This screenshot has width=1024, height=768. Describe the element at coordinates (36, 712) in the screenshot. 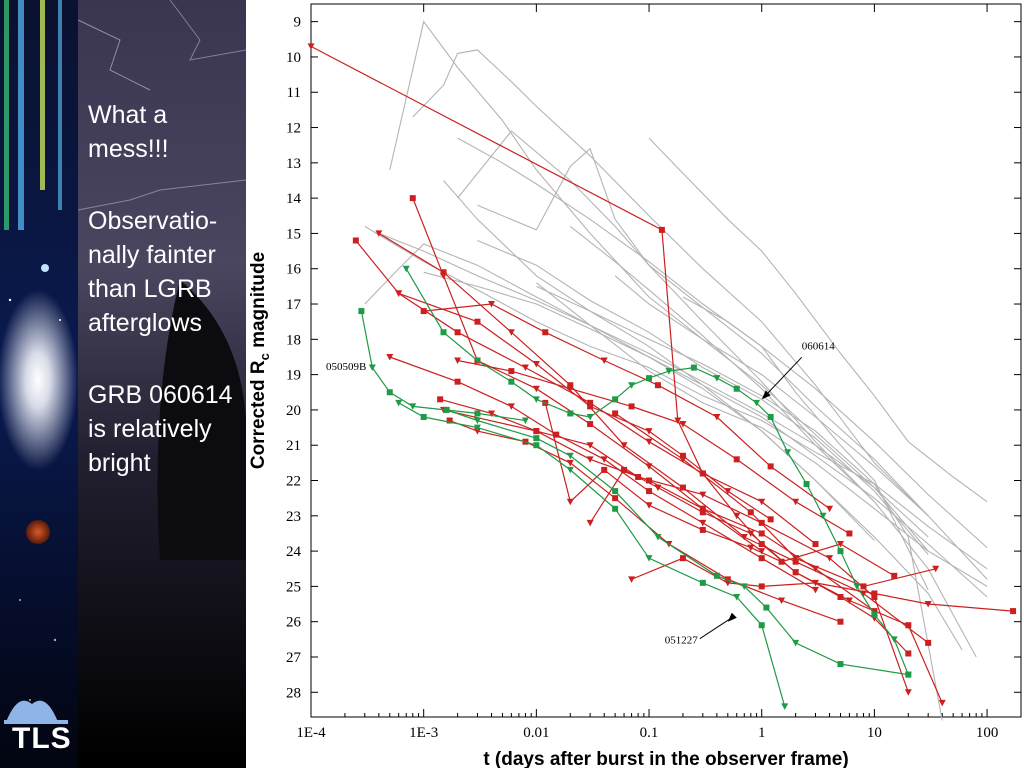

I see `observatory-dome-icon` at that location.